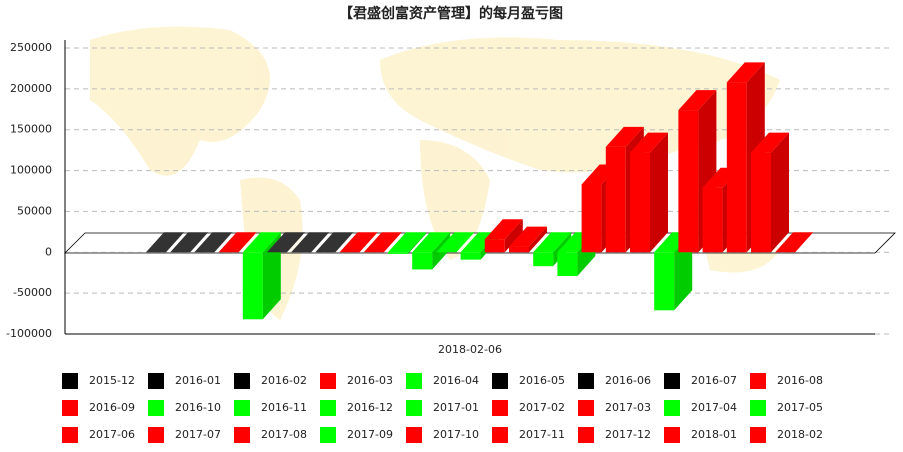 The width and height of the screenshot is (903, 452). Describe the element at coordinates (112, 434) in the screenshot. I see `legend-label: 2017-06` at that location.